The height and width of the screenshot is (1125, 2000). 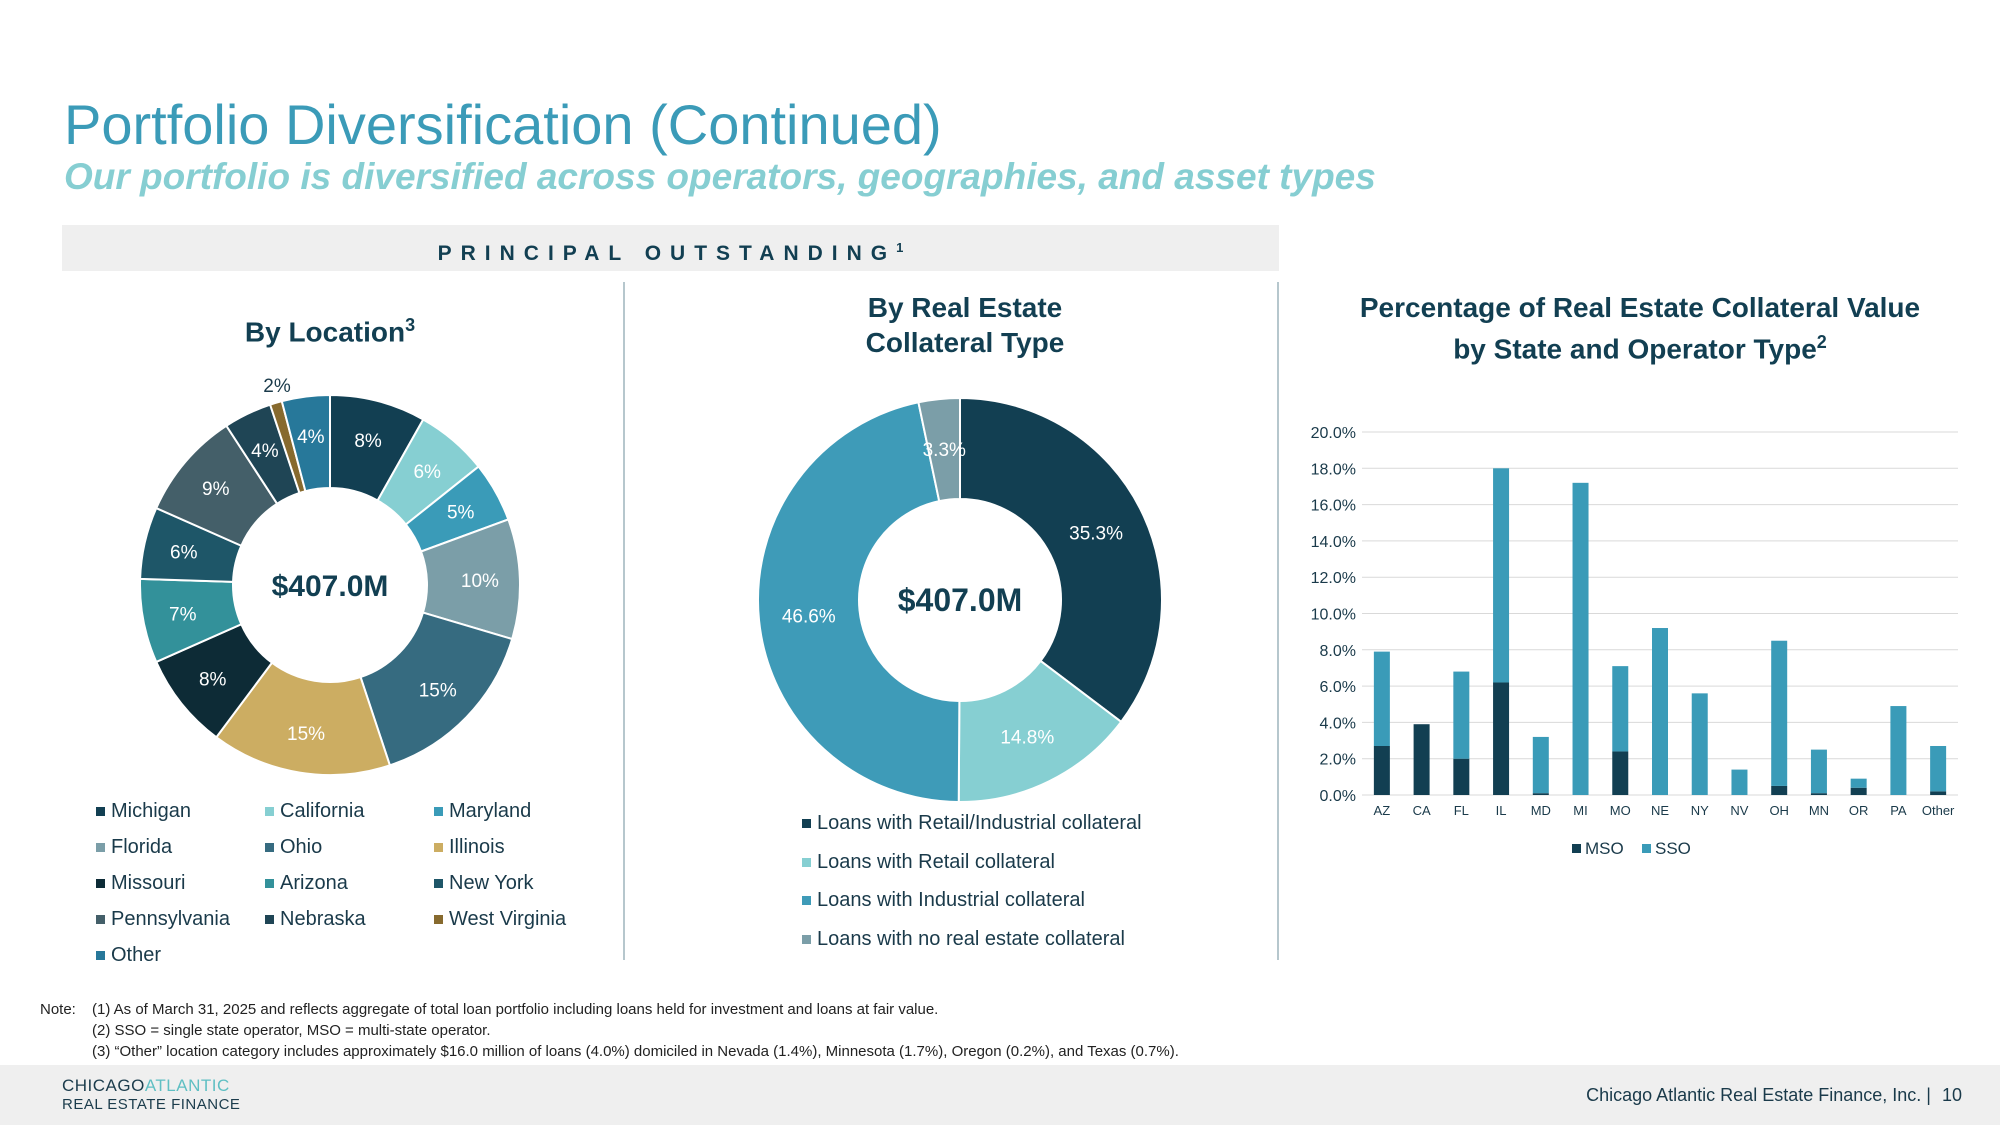 What do you see at coordinates (1604, 848) in the screenshot?
I see `legend-label-mso: MSO` at bounding box center [1604, 848].